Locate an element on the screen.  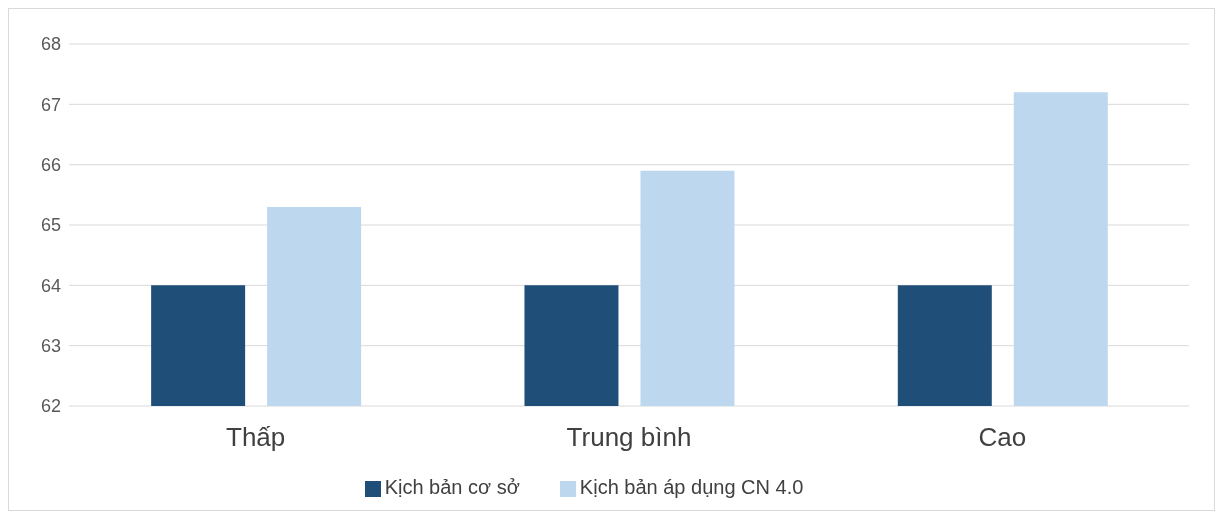
x-tick-label: Cao is located at coordinates (1002, 437).